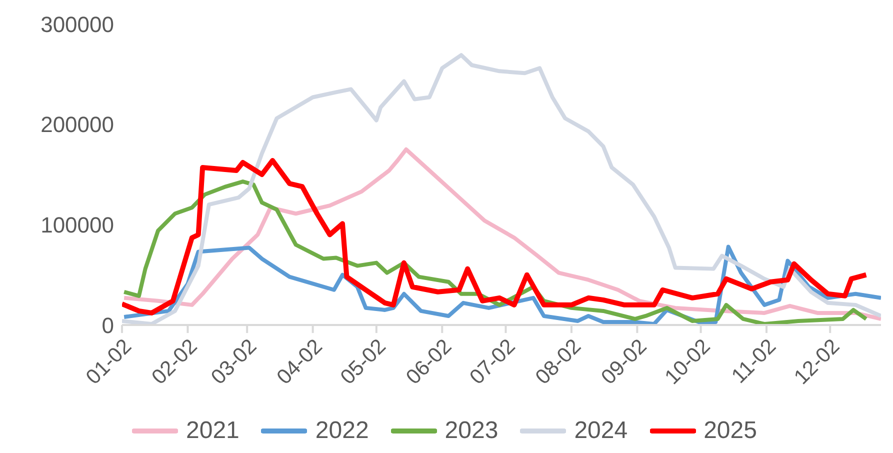  Describe the element at coordinates (601, 431) in the screenshot. I see `legend-label: 2024` at that location.